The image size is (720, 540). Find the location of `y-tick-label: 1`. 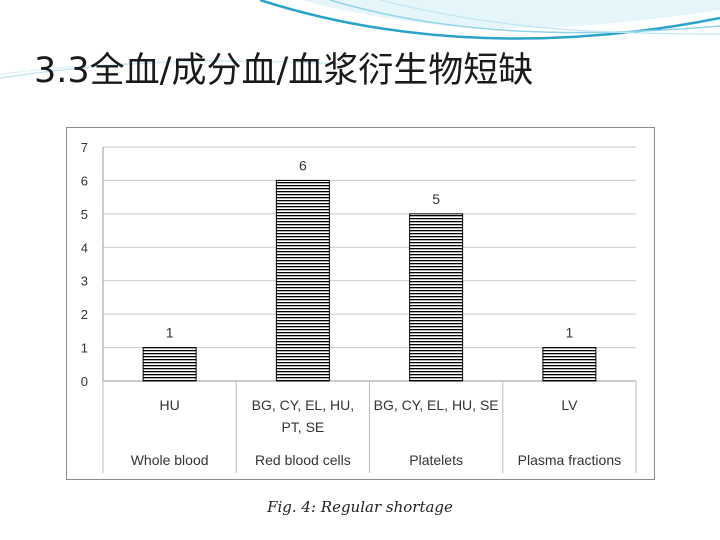

y-tick-label: 1 is located at coordinates (84, 348).